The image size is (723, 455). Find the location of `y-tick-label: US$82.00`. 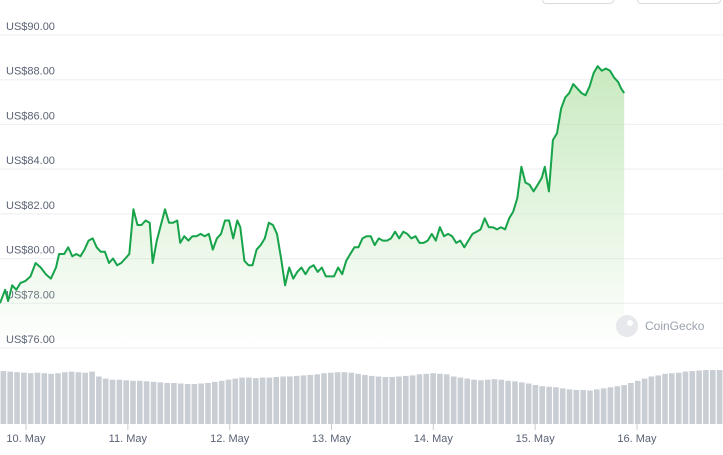

y-tick-label: US$82.00 is located at coordinates (30, 206).